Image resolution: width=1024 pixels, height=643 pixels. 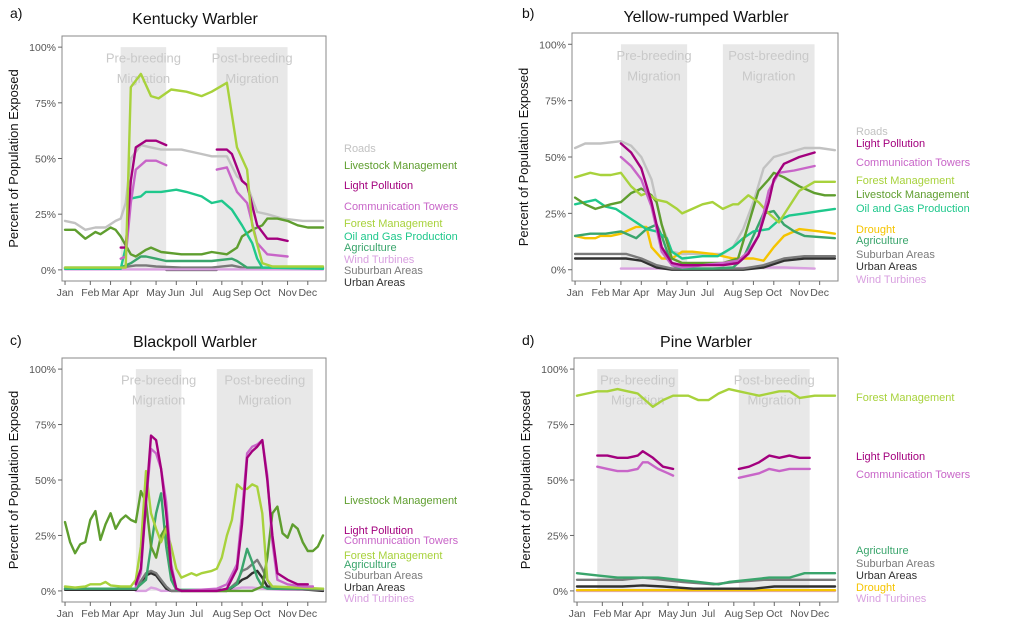 What do you see at coordinates (706, 587) in the screenshot?
I see `series-line-urban-areas` at bounding box center [706, 587].